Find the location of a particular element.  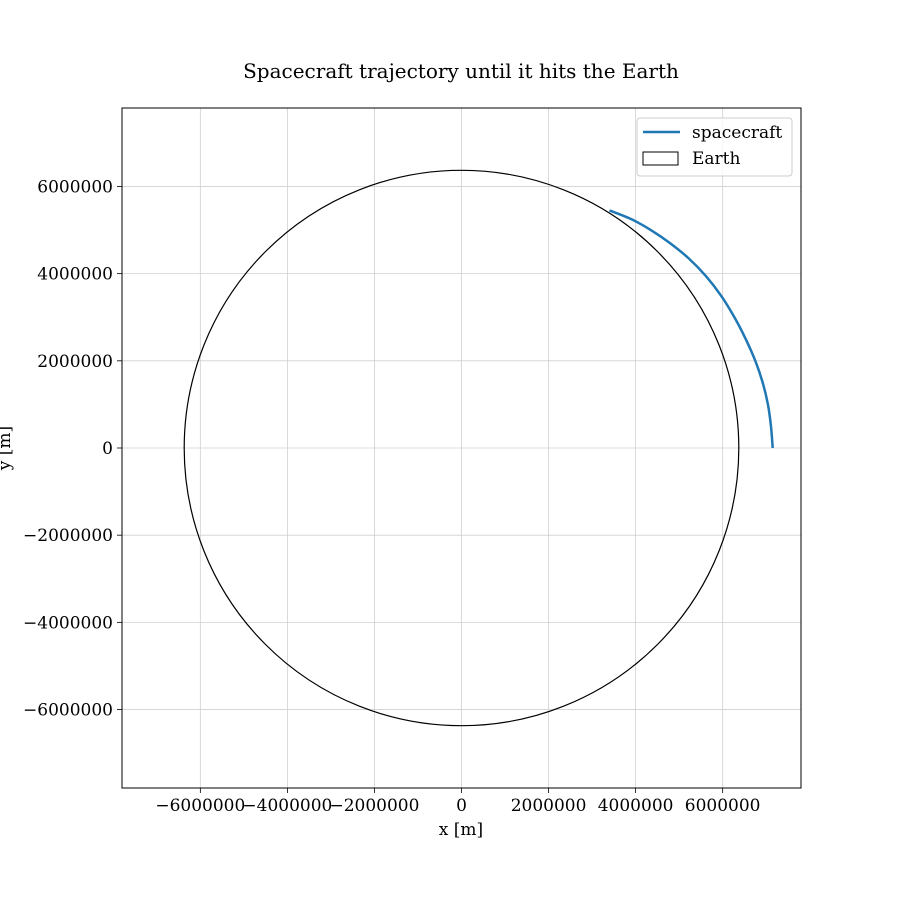

x-axis-label: x [m] is located at coordinates (461, 830).